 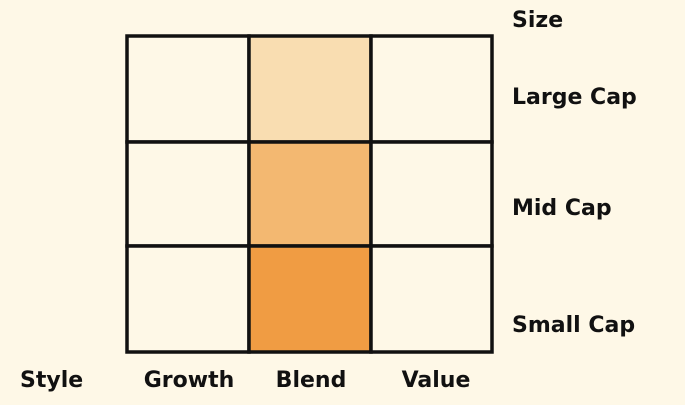 I want to click on style-title: Style, so click(x=51, y=380).